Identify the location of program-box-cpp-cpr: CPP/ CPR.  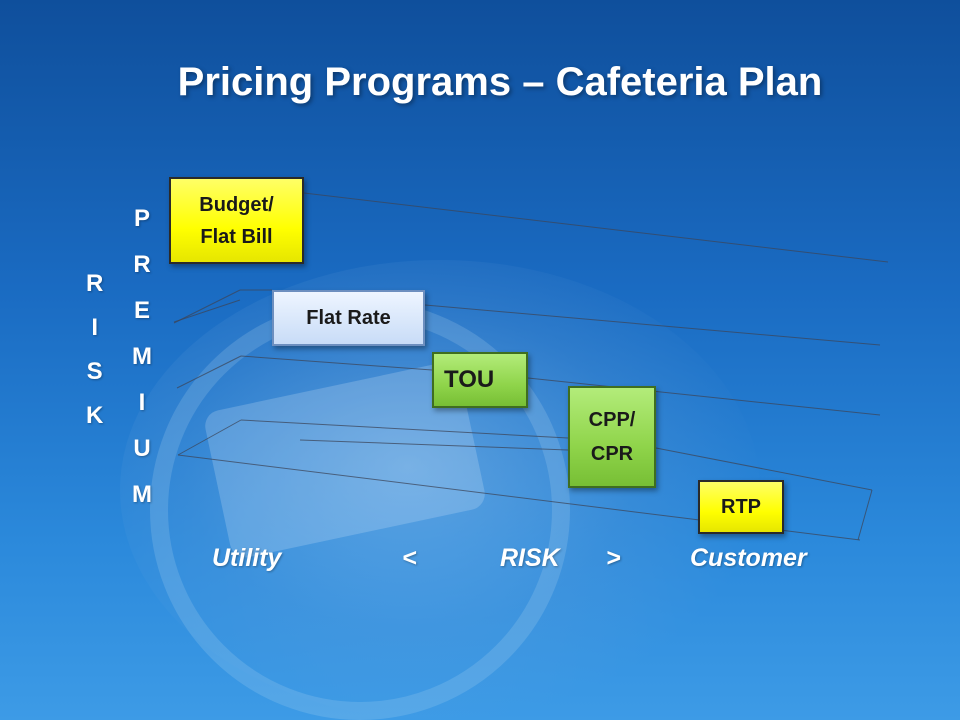
(612, 437).